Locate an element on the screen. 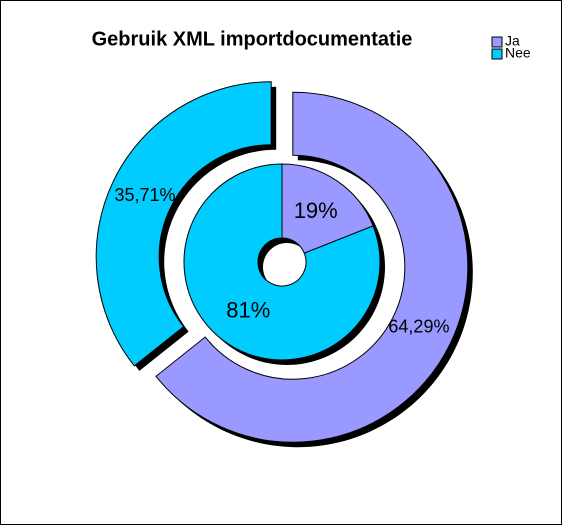 The width and height of the screenshot is (562, 525). data-label: 81% is located at coordinates (248, 309).